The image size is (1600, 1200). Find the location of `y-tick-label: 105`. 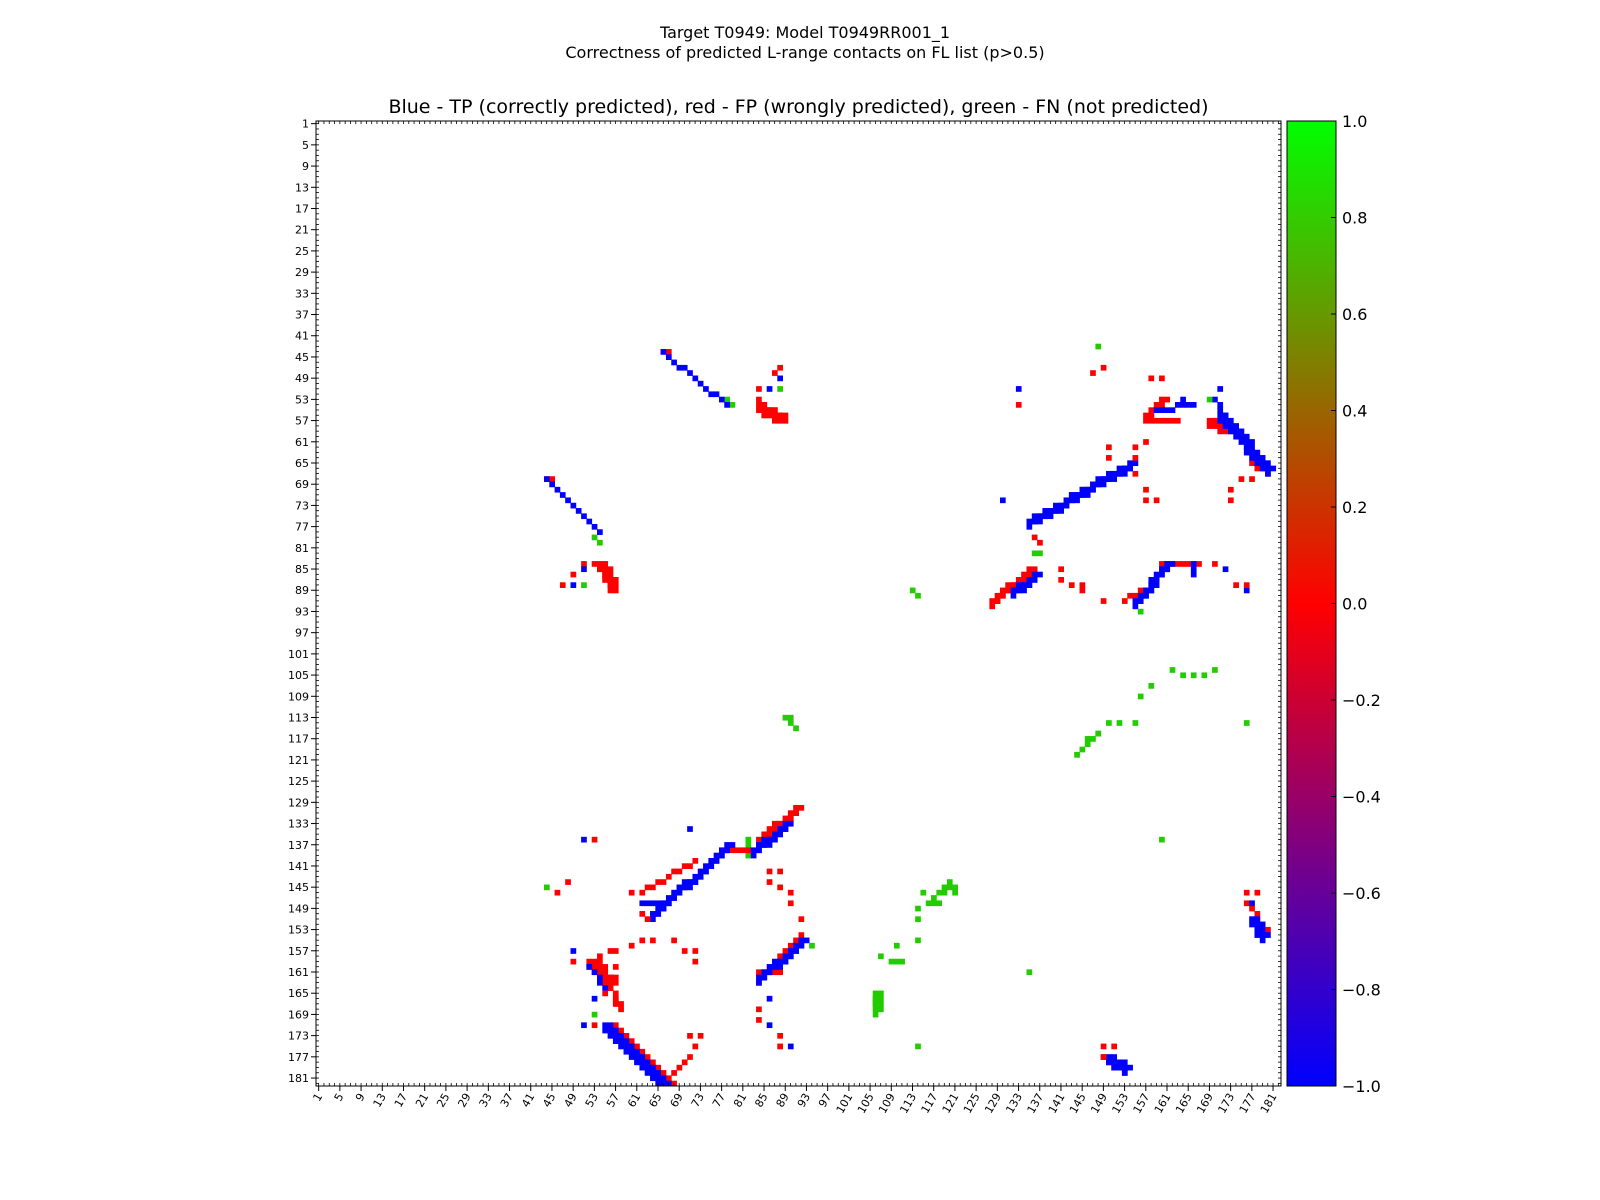

y-tick-label: 105 is located at coordinates (298, 675).